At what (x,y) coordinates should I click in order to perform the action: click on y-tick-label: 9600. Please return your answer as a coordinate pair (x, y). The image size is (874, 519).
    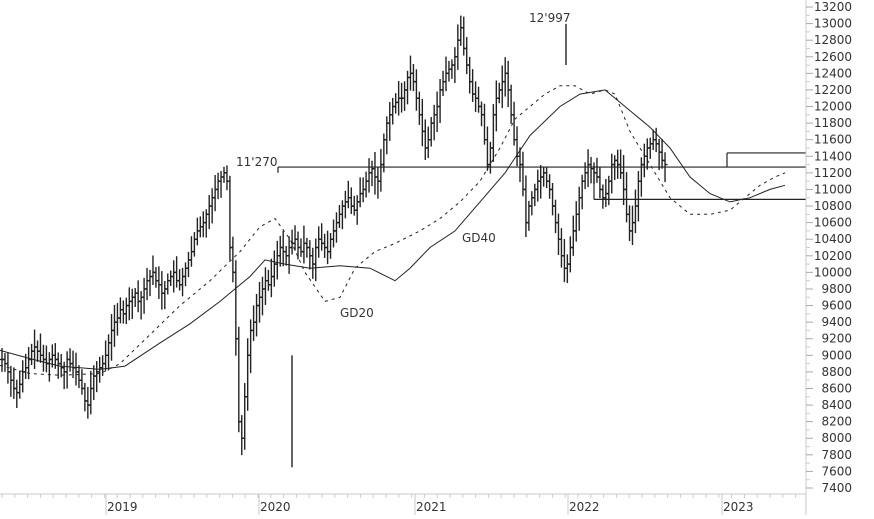
    Looking at the image, I should click on (836, 306).